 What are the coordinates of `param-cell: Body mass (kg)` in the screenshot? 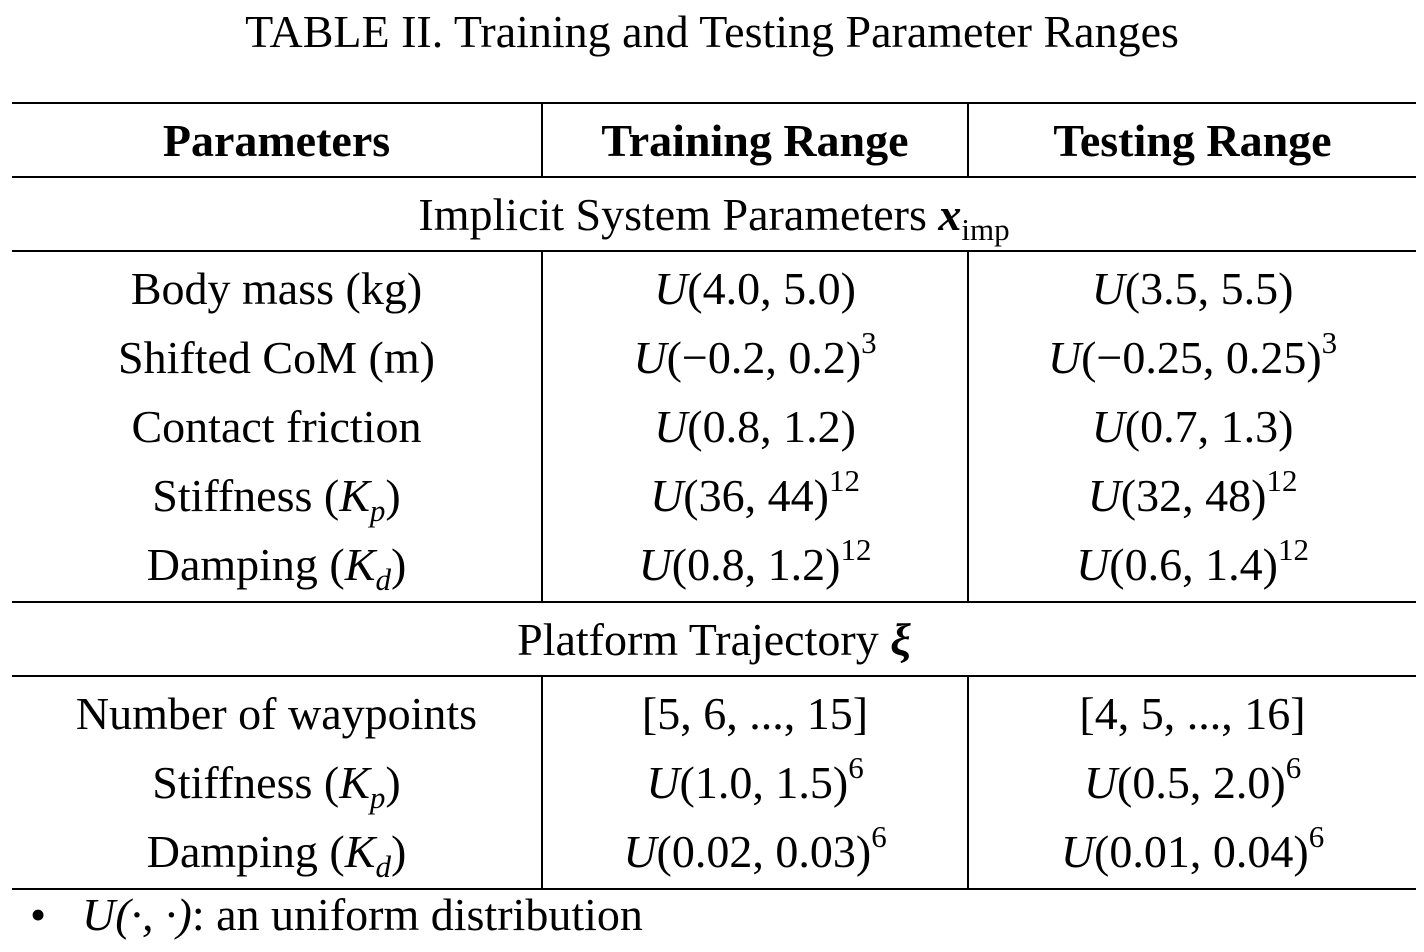 It's located at (277, 286).